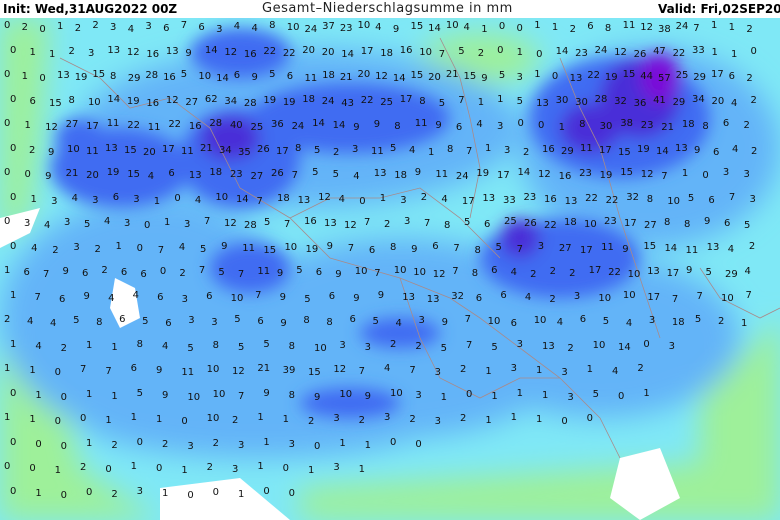  What do you see at coordinates (72, 124) in the screenshot?
I see `value-label: 27` at bounding box center [72, 124].